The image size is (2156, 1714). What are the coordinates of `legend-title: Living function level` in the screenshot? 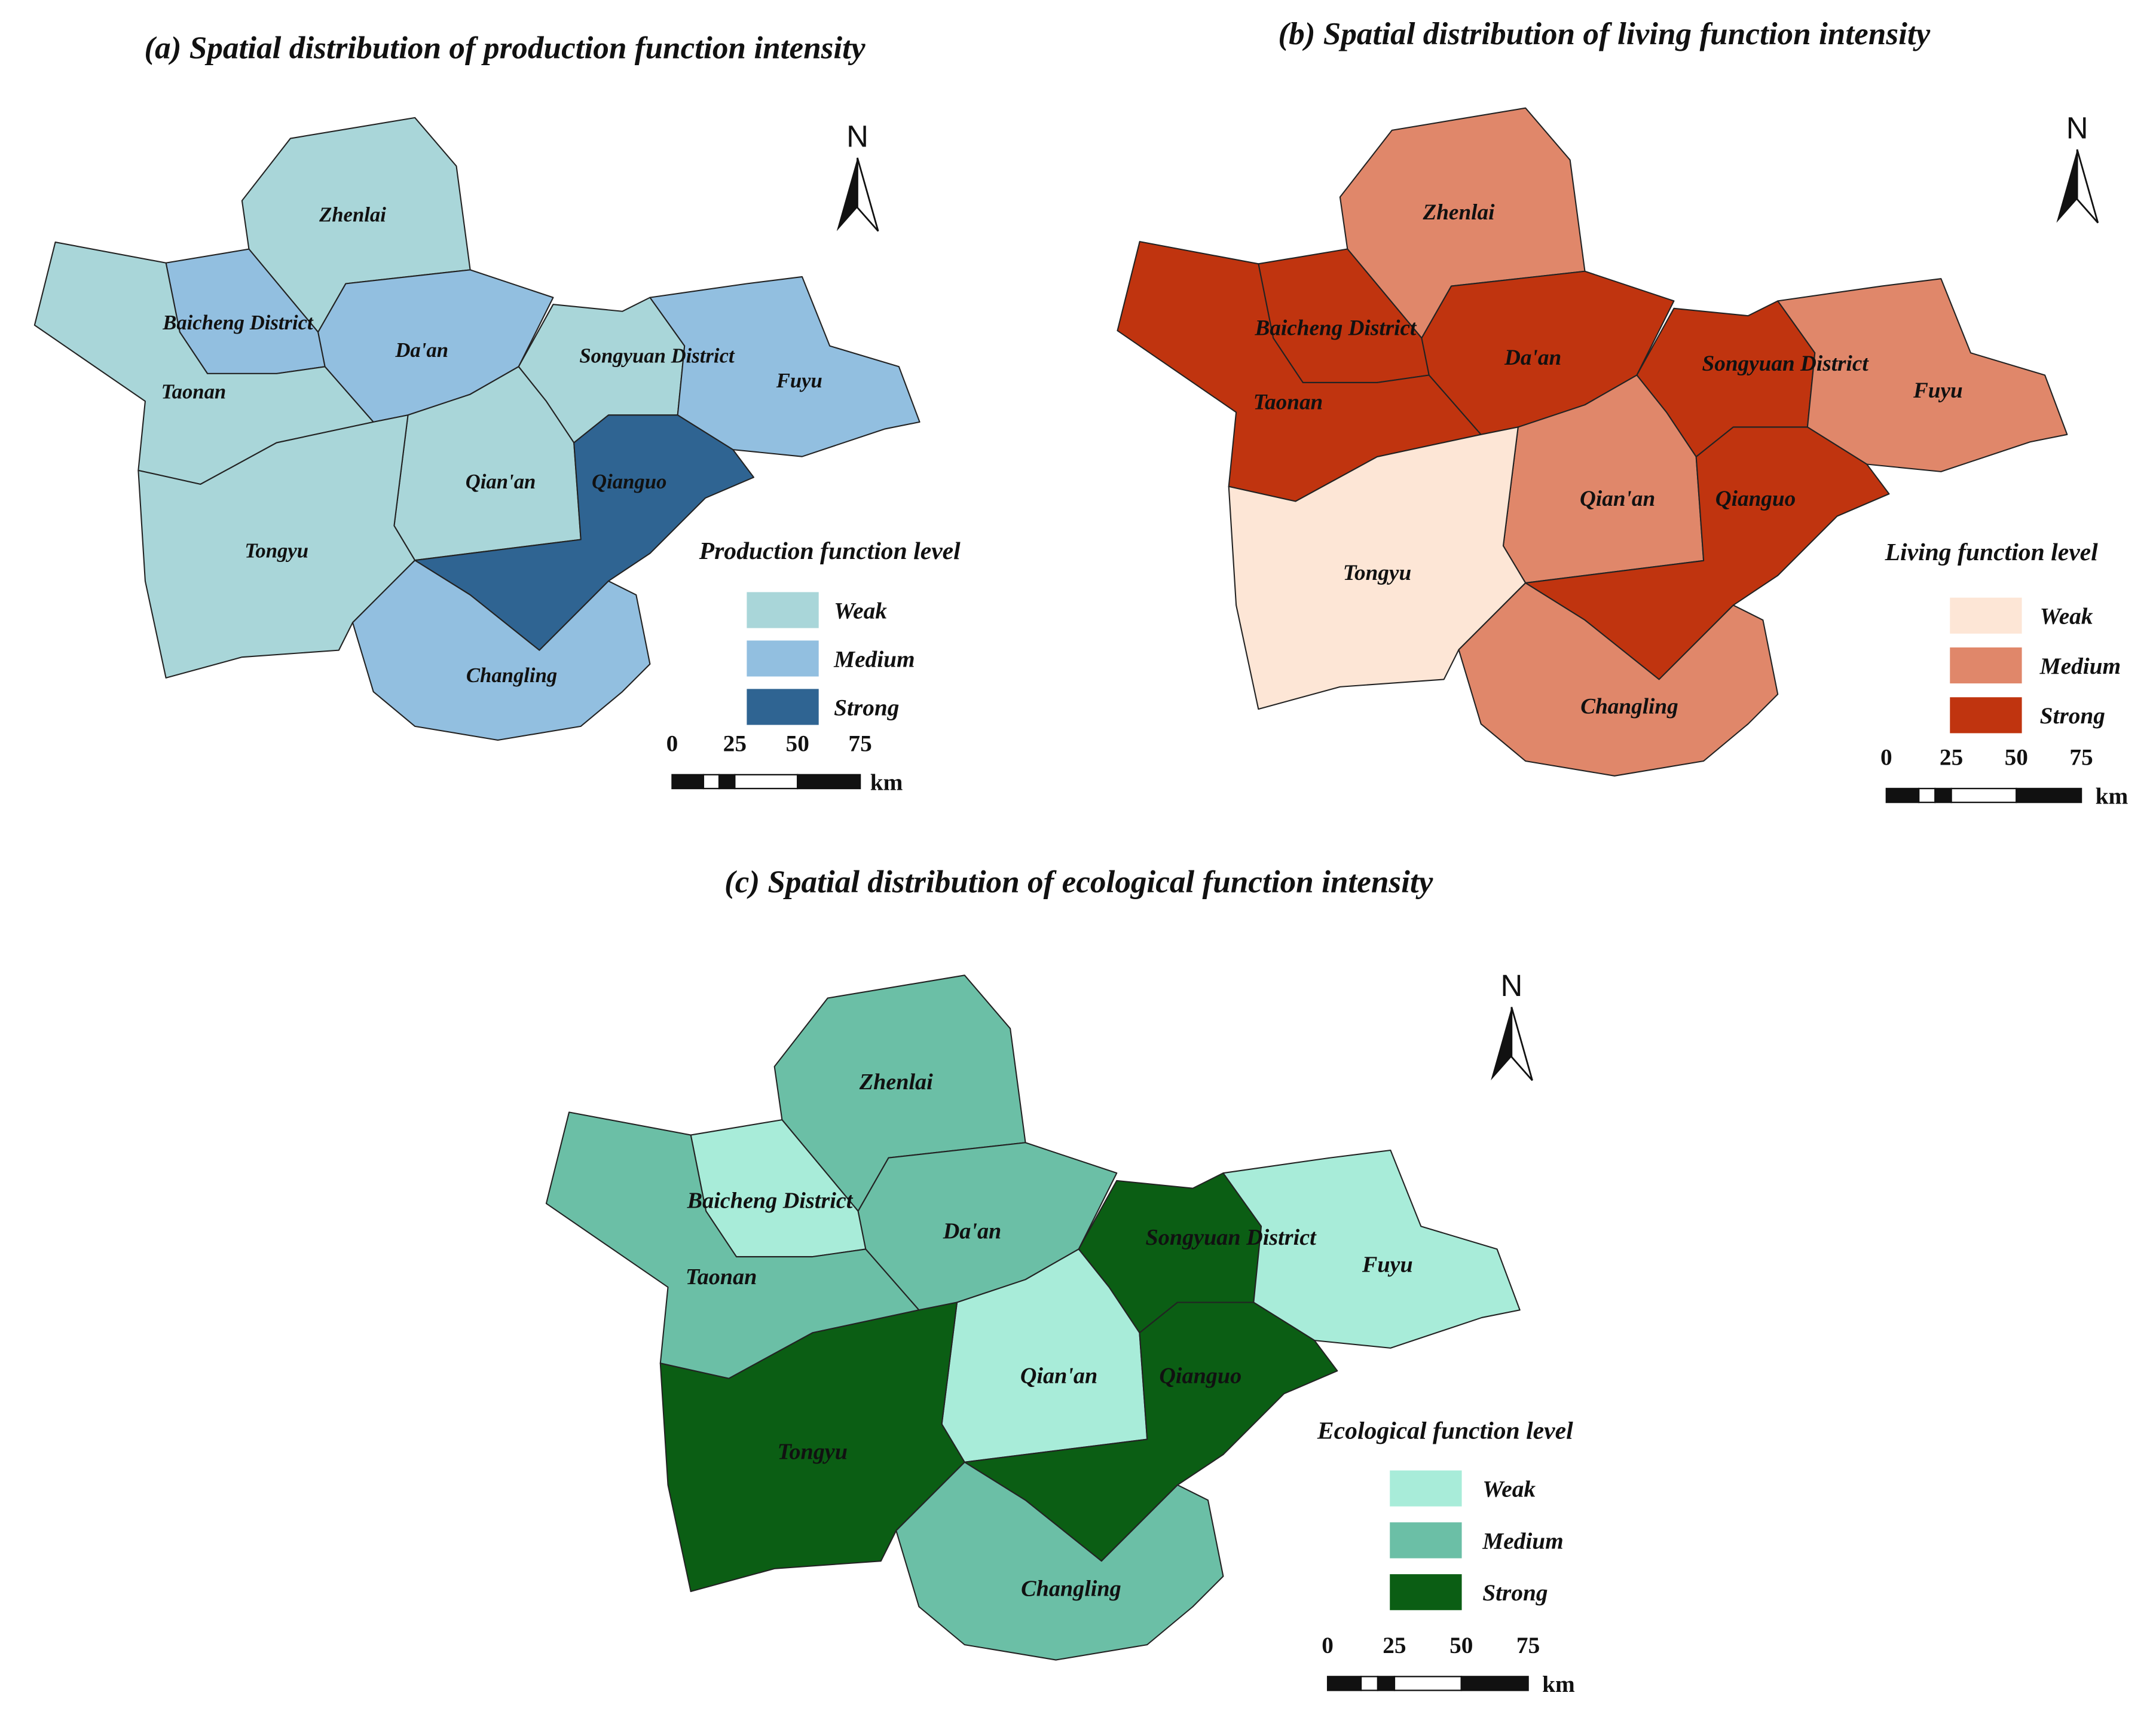 It's located at (1992, 552).